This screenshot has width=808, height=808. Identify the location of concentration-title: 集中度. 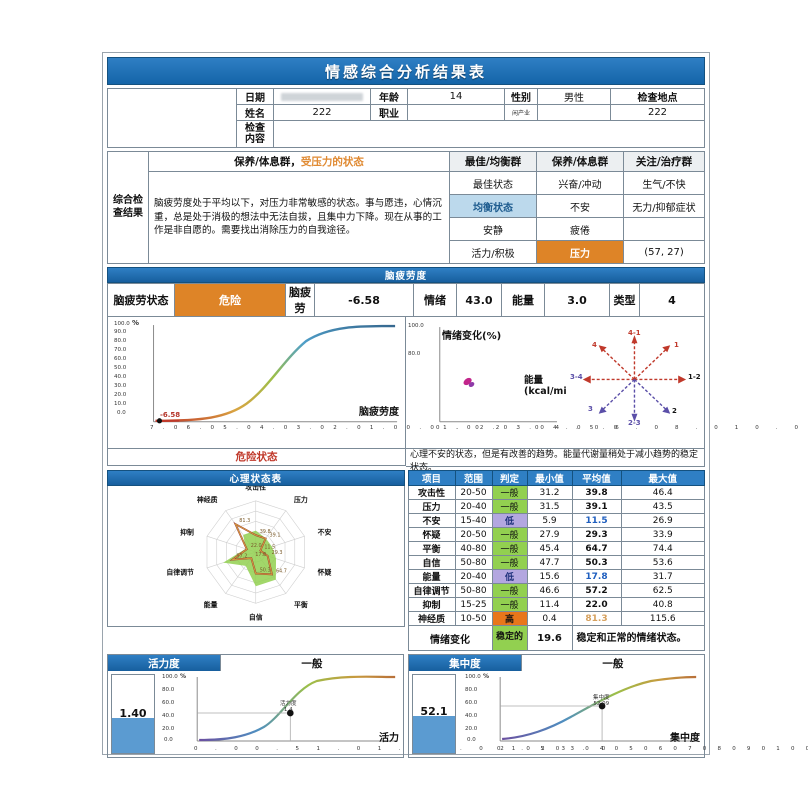
(465, 663).